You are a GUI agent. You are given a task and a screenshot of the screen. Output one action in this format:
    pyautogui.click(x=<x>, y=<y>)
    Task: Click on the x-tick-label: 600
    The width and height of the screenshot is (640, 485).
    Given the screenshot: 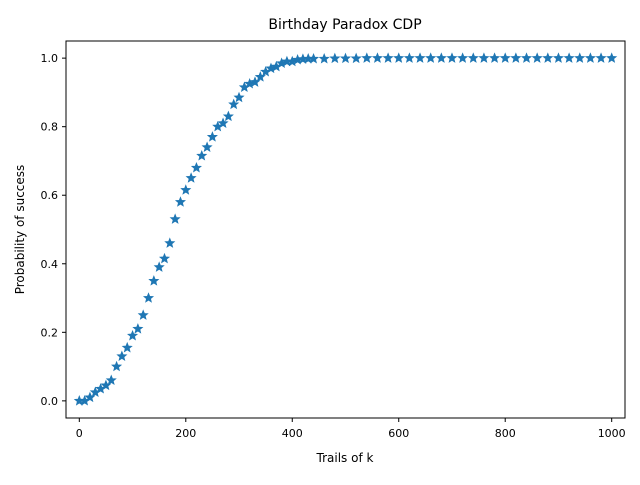 What is the action you would take?
    pyautogui.click(x=398, y=433)
    